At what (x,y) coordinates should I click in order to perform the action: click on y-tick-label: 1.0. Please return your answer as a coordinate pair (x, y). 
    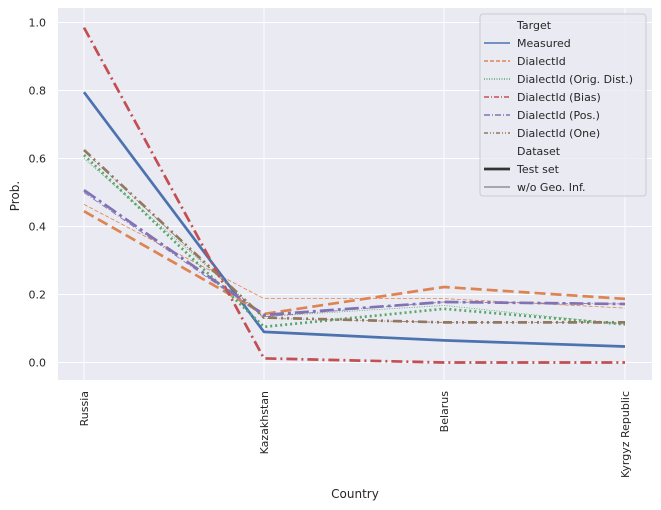
    Looking at the image, I should click on (38, 23).